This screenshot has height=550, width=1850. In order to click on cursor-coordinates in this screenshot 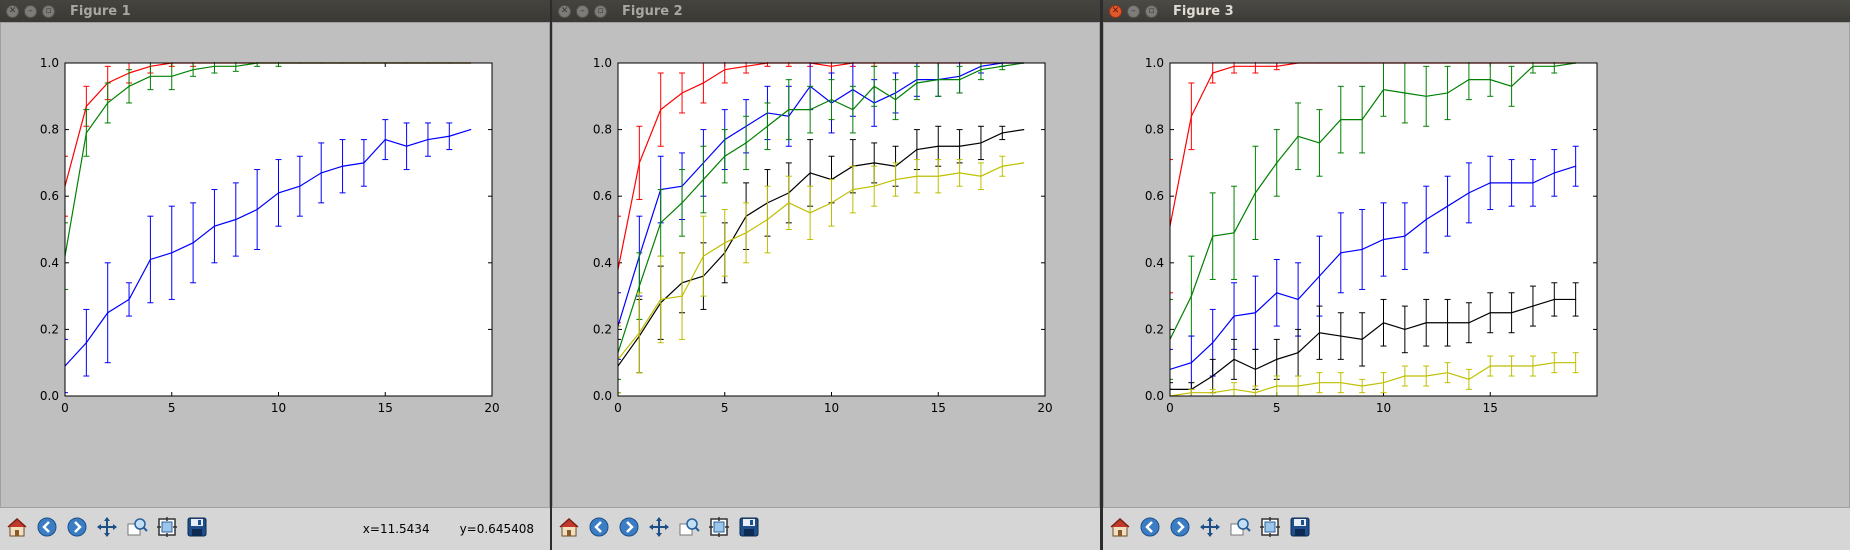, I will do `click(1069, 529)`.